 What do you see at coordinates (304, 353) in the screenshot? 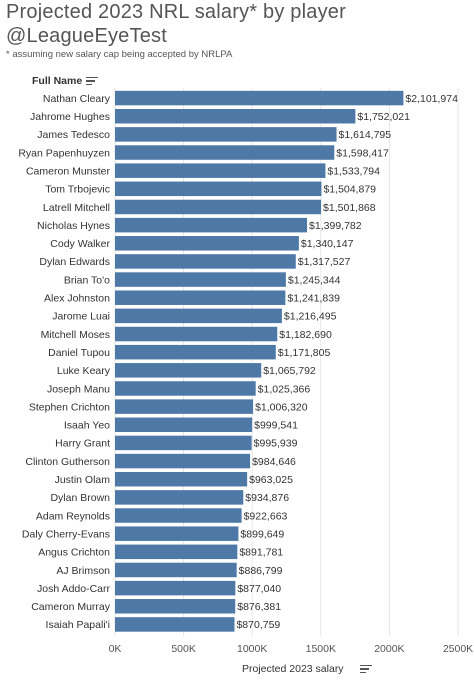
I see `value-label: $1,171,805` at bounding box center [304, 353].